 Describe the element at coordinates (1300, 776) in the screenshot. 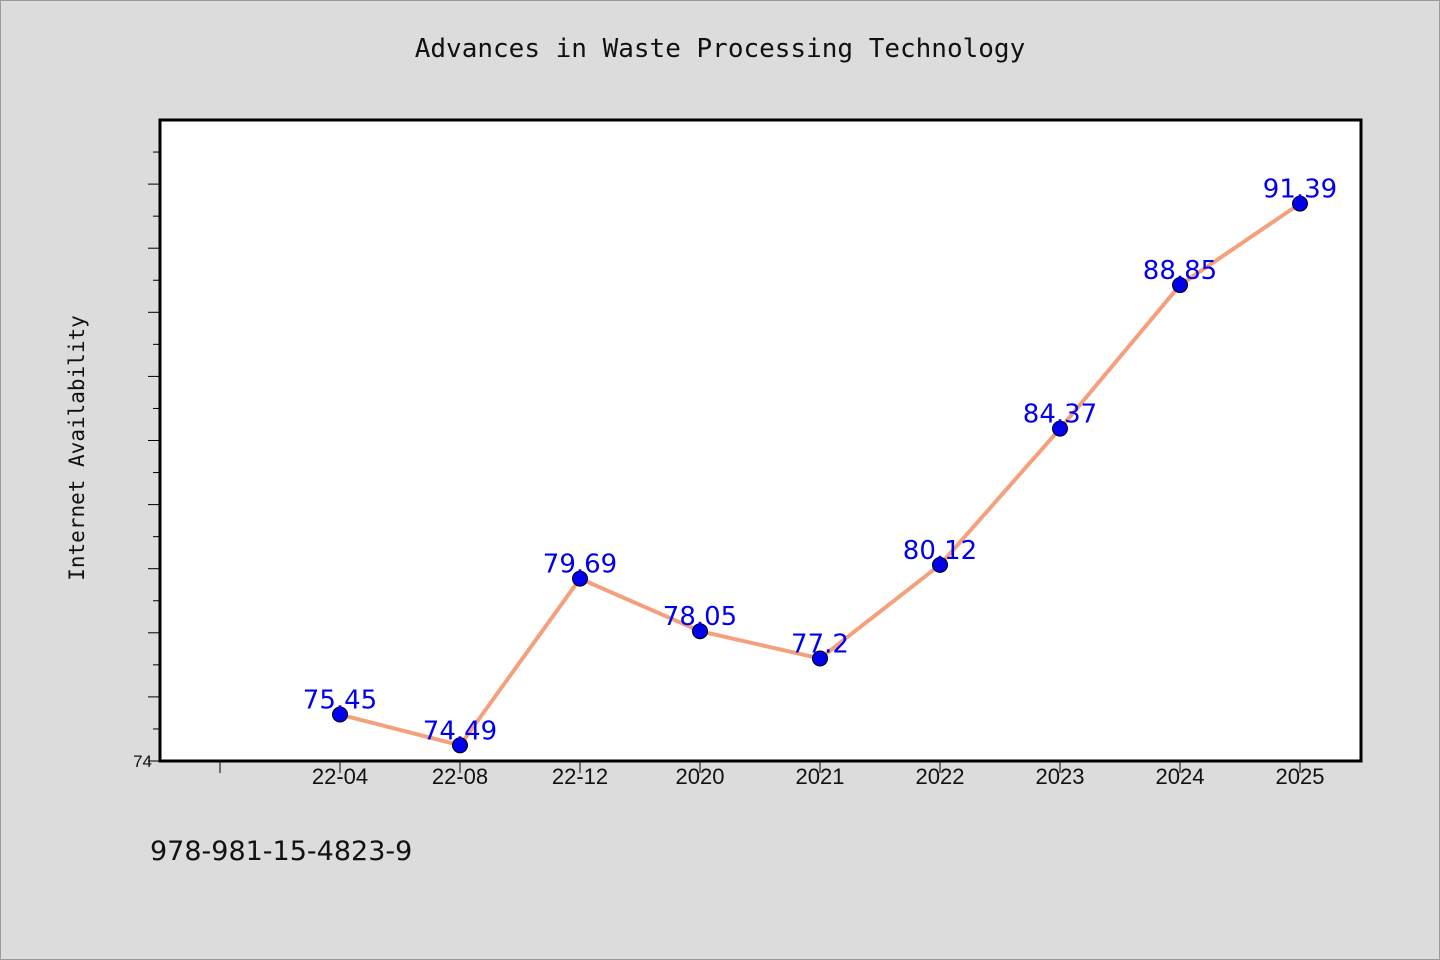

I see `x-tick-label: 2025` at that location.